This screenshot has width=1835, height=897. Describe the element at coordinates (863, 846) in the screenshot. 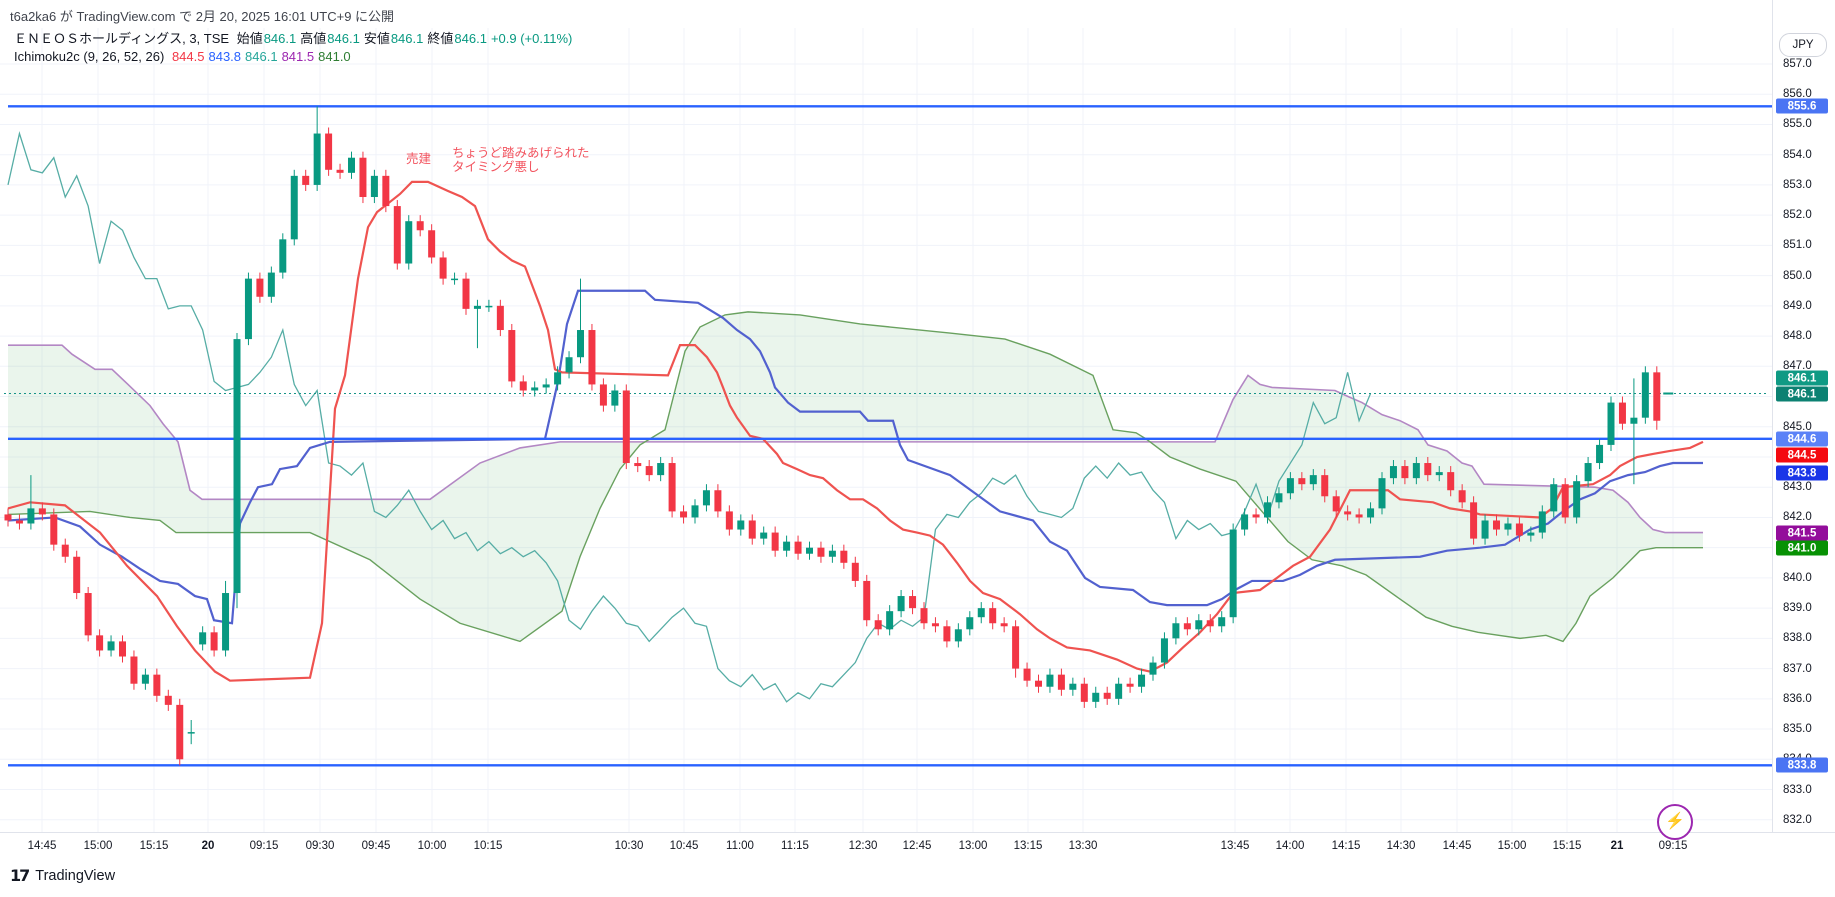

I see `time-tick-label: 12:30` at that location.